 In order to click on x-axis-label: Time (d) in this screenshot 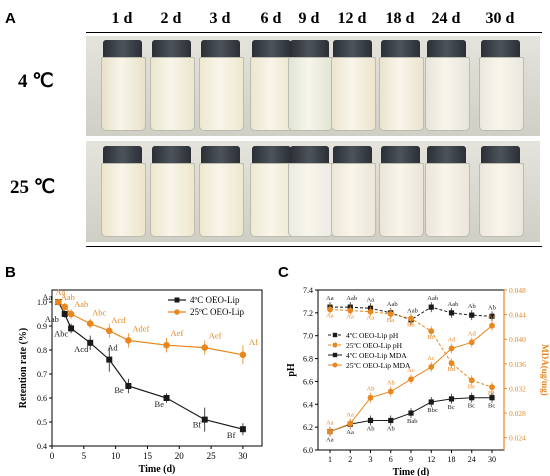, I will do `click(157, 469)`.